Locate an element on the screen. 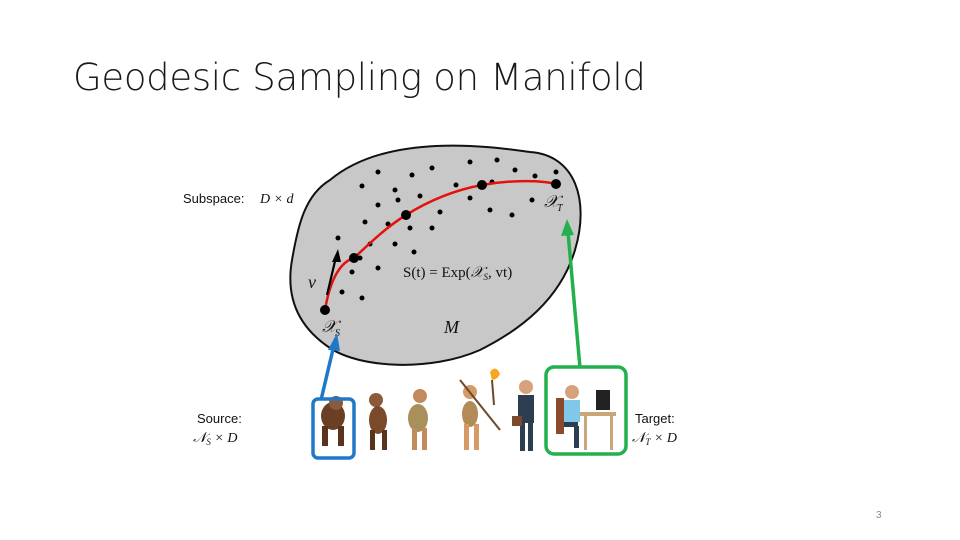 This screenshot has height=540, width=960. geodesic-points is located at coordinates (440, 247).